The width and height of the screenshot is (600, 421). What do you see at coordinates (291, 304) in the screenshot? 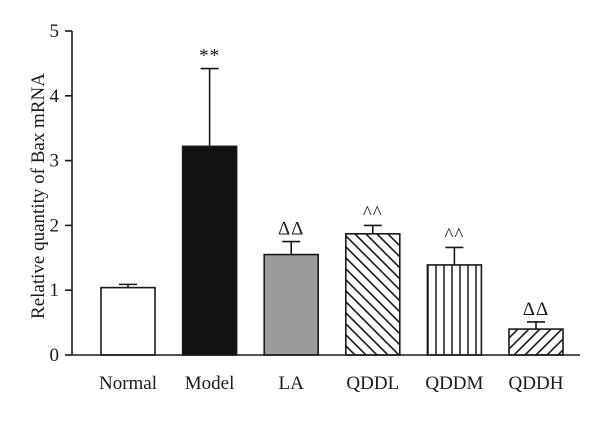
I see `bar-la` at bounding box center [291, 304].